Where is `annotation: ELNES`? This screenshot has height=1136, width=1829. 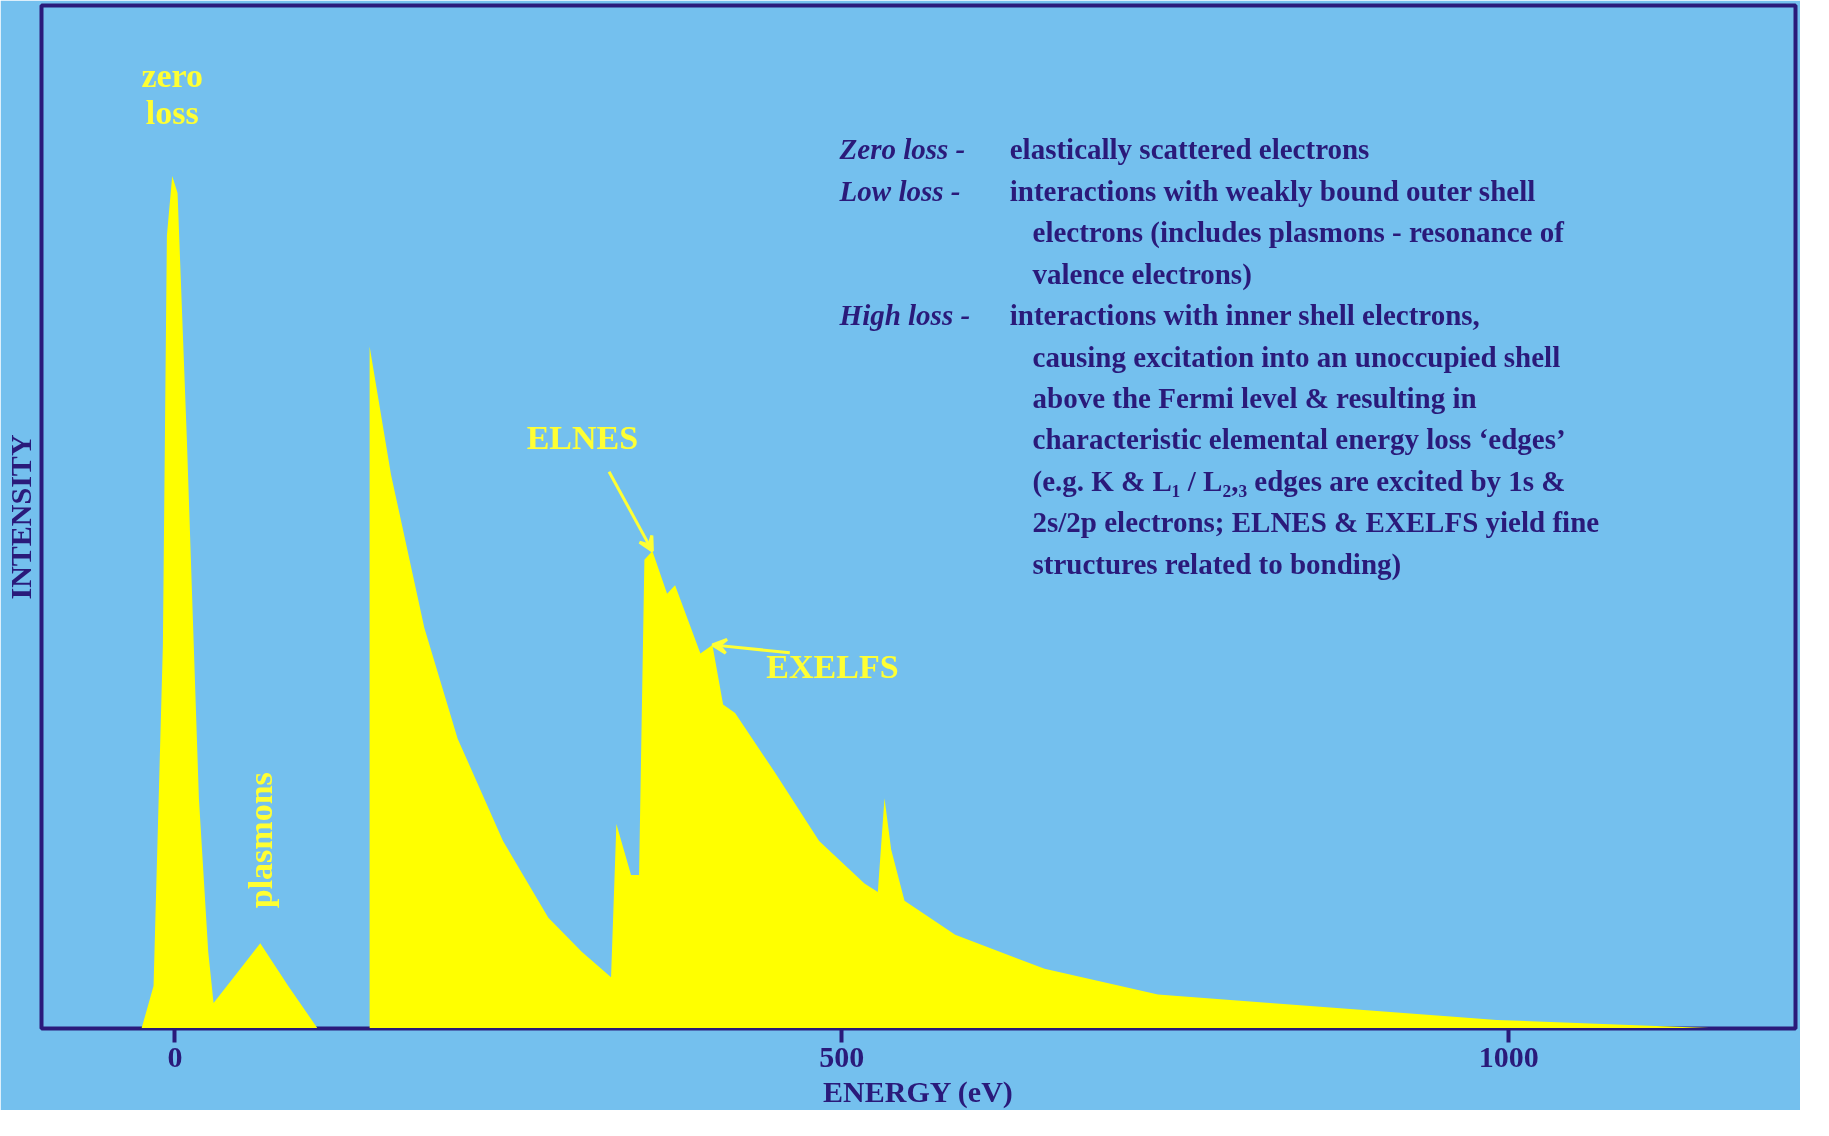
annotation: ELNES is located at coordinates (582, 438).